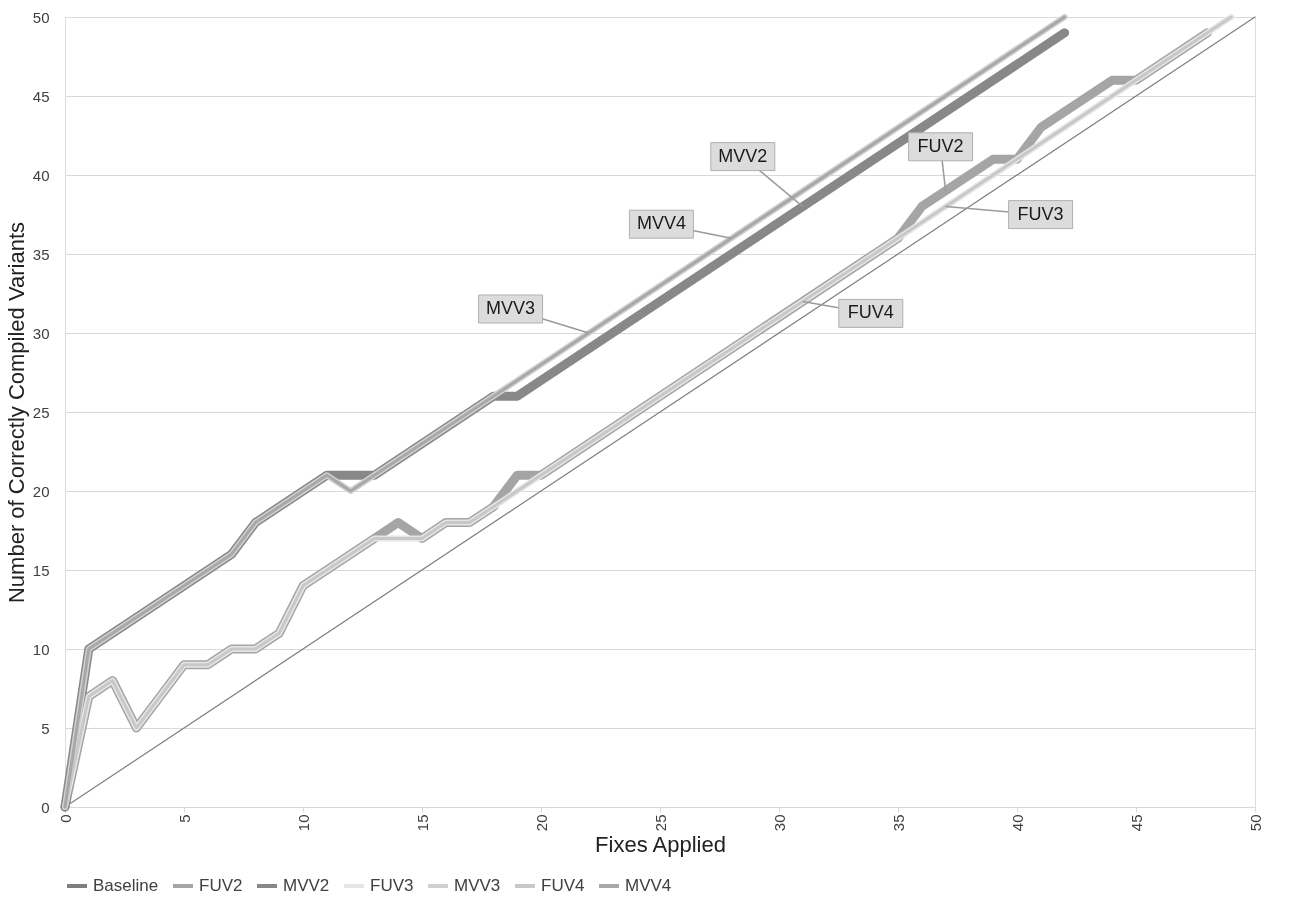  What do you see at coordinates (184, 818) in the screenshot?
I see `x-tick-label: 5` at bounding box center [184, 818].